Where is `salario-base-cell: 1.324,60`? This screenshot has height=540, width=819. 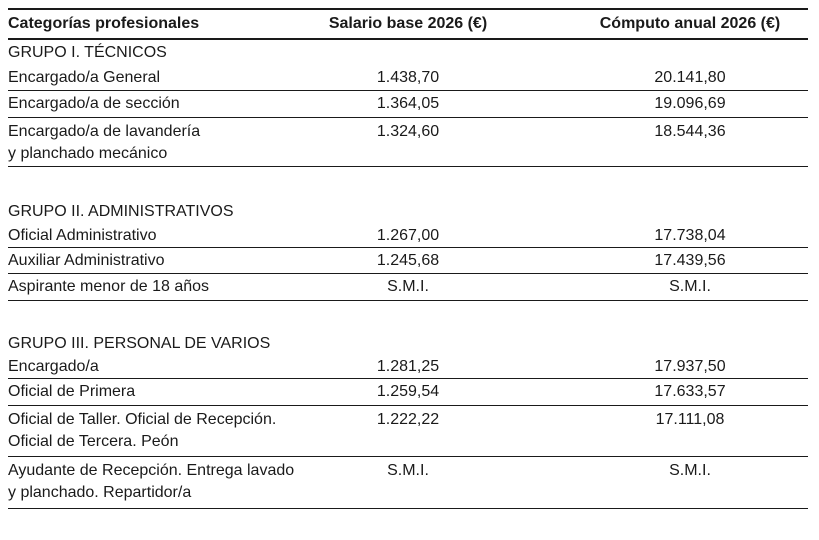 salario-base-cell: 1.324,60 is located at coordinates (408, 131).